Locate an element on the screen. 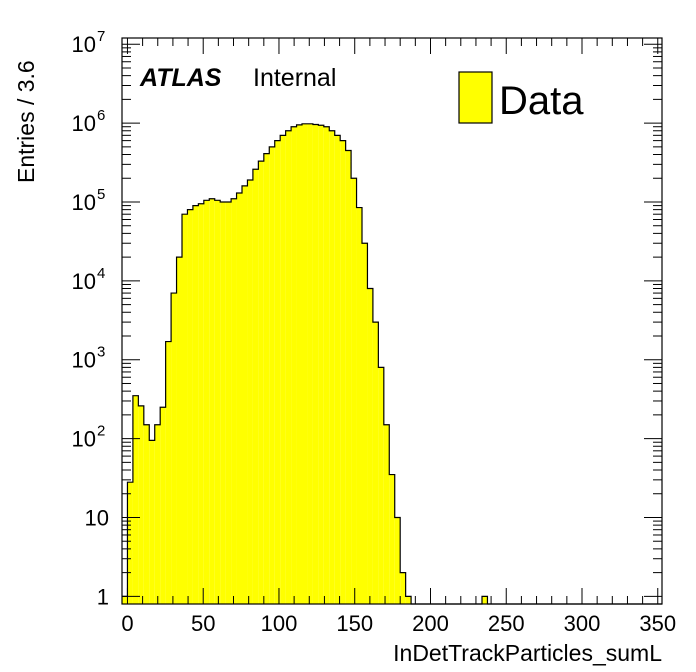 The image size is (696, 672). atlas-status-label: Internal is located at coordinates (294, 78).